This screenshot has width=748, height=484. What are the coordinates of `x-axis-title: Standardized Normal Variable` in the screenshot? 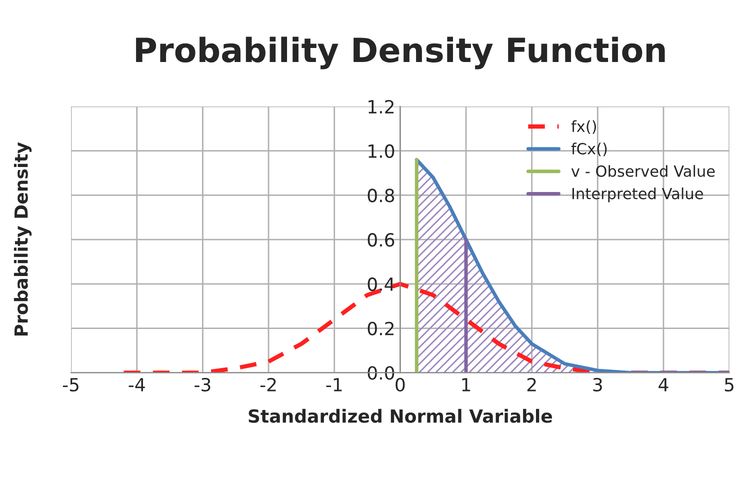 It's located at (400, 415).